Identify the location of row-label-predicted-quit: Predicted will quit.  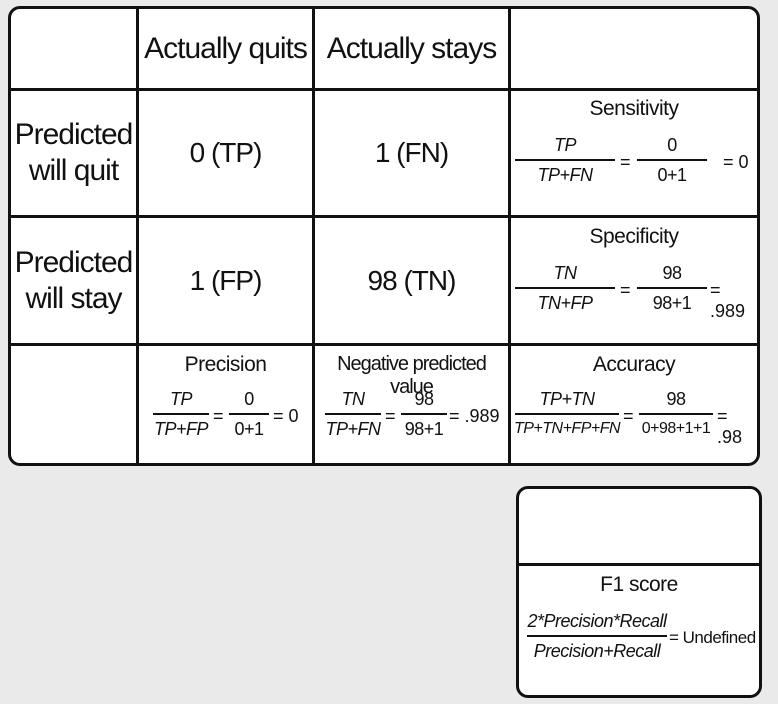
(73, 153).